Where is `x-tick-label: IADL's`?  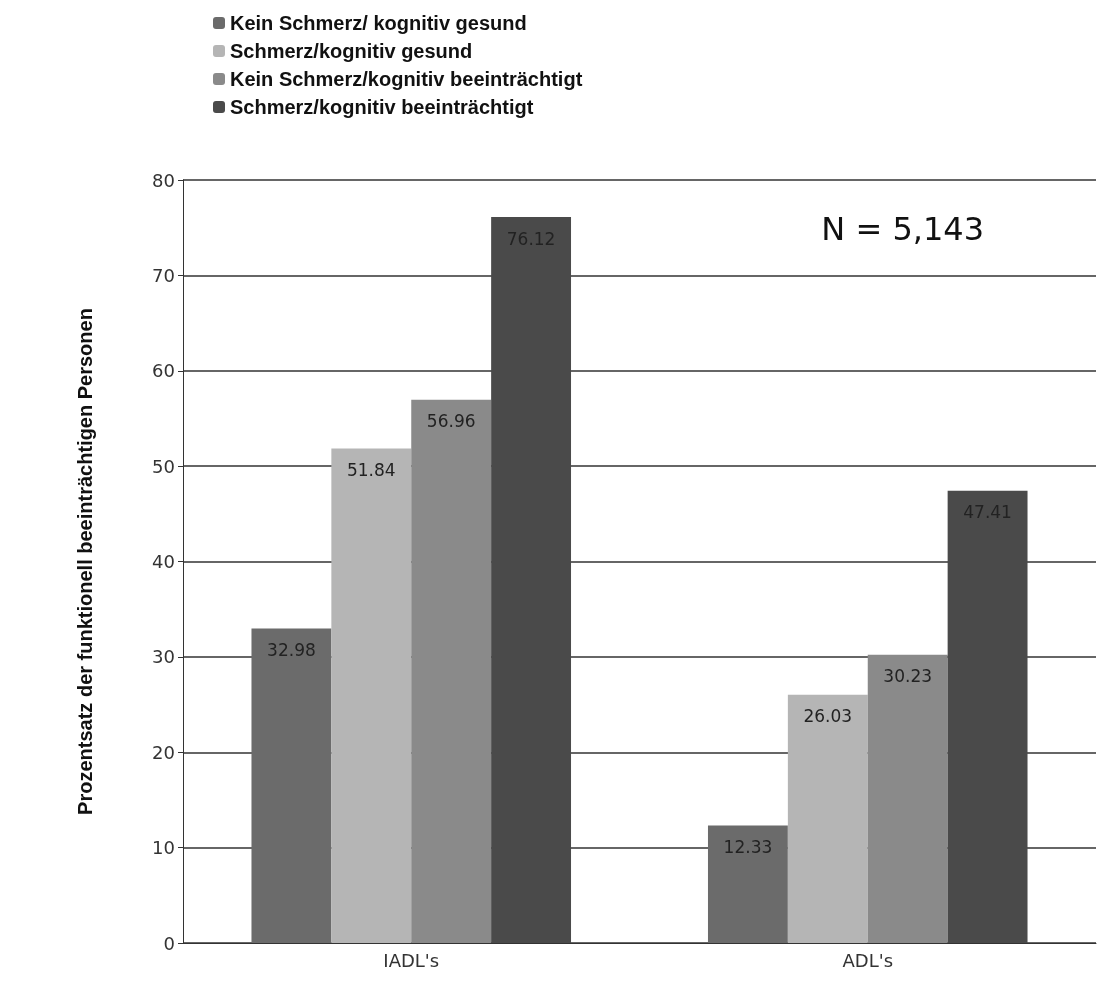 x-tick-label: IADL's is located at coordinates (411, 960).